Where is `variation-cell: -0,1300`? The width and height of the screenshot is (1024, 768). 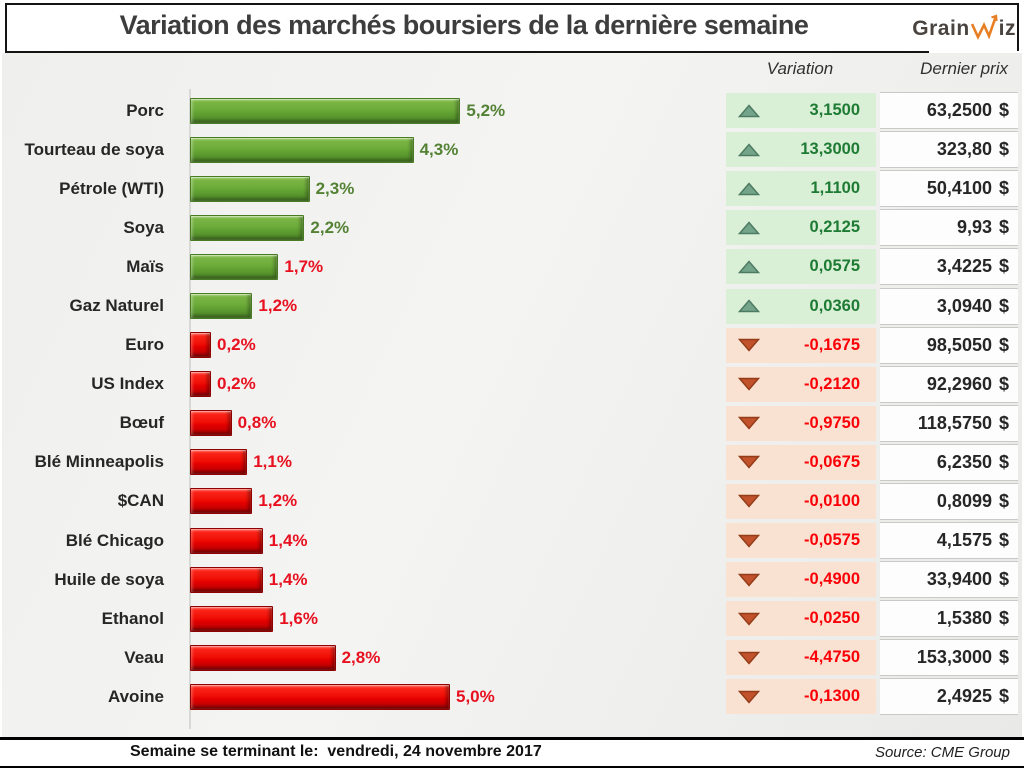
variation-cell: -0,1300 is located at coordinates (801, 697).